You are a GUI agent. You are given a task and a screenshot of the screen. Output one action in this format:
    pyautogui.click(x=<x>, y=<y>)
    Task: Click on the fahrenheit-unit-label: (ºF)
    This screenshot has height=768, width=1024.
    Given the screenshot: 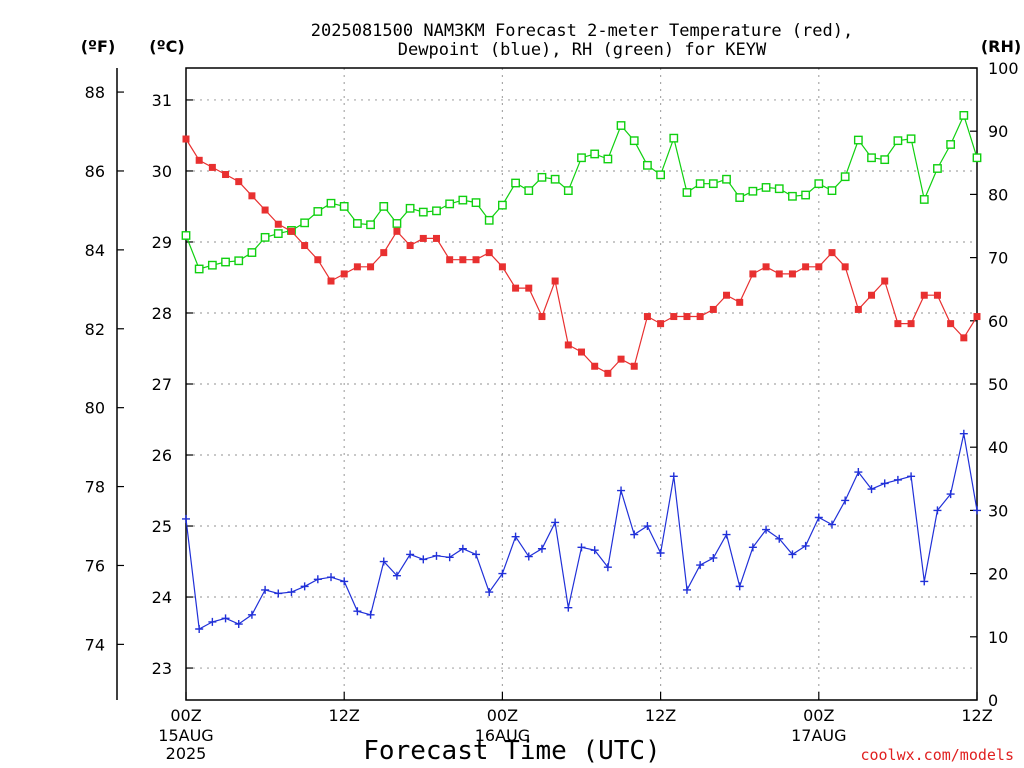 What is the action you would take?
    pyautogui.click(x=98, y=46)
    